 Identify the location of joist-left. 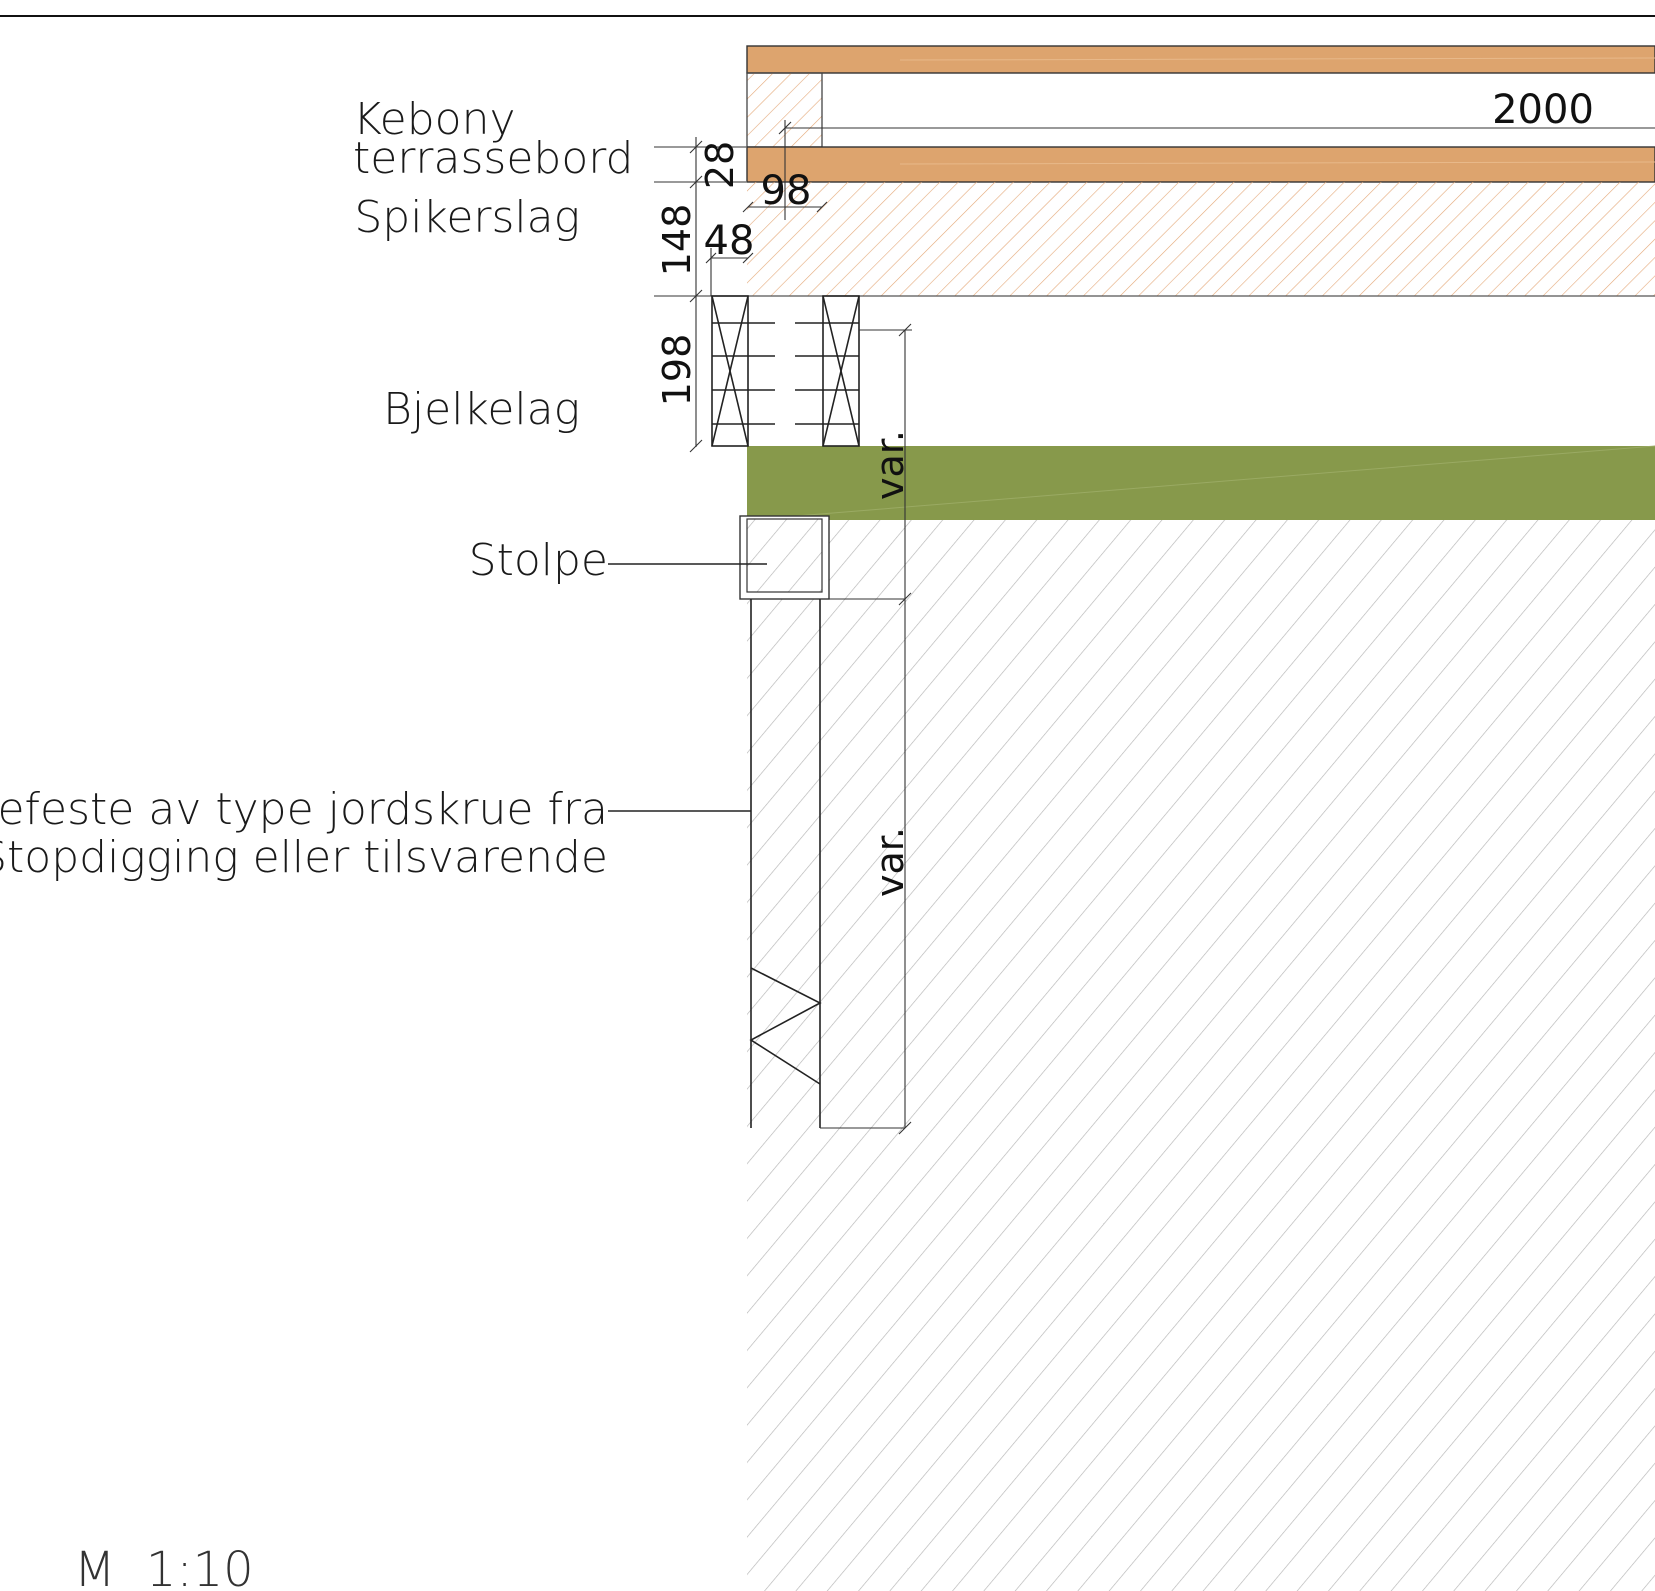
(730, 371).